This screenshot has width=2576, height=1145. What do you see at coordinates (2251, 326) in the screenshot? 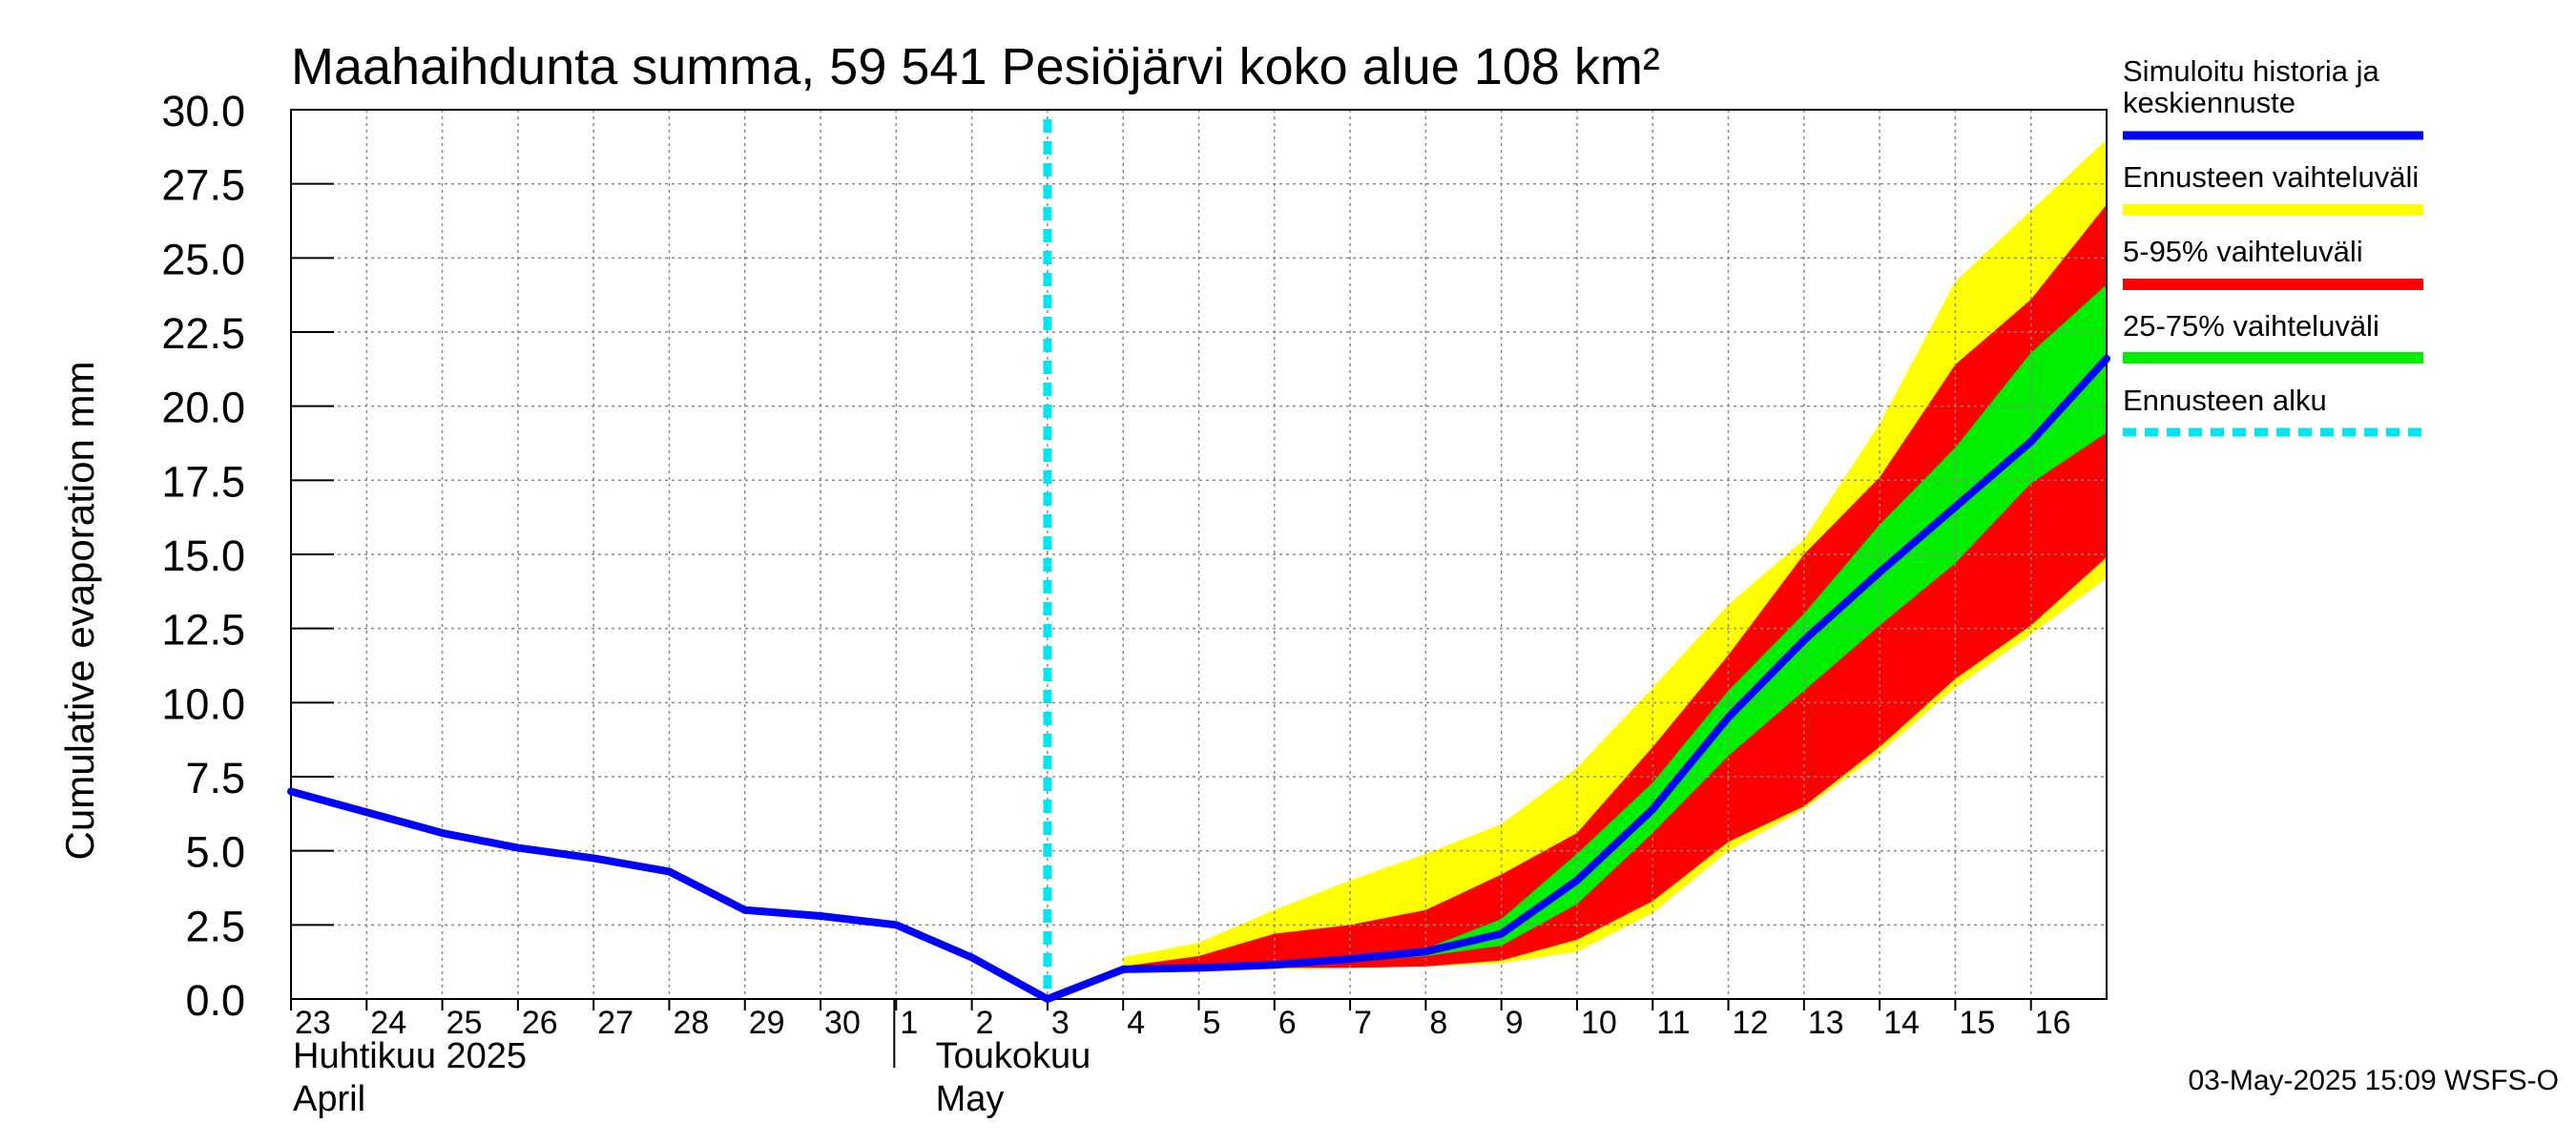
I see `legend-label-p25-75: 25-75% vaihteluväli` at bounding box center [2251, 326].